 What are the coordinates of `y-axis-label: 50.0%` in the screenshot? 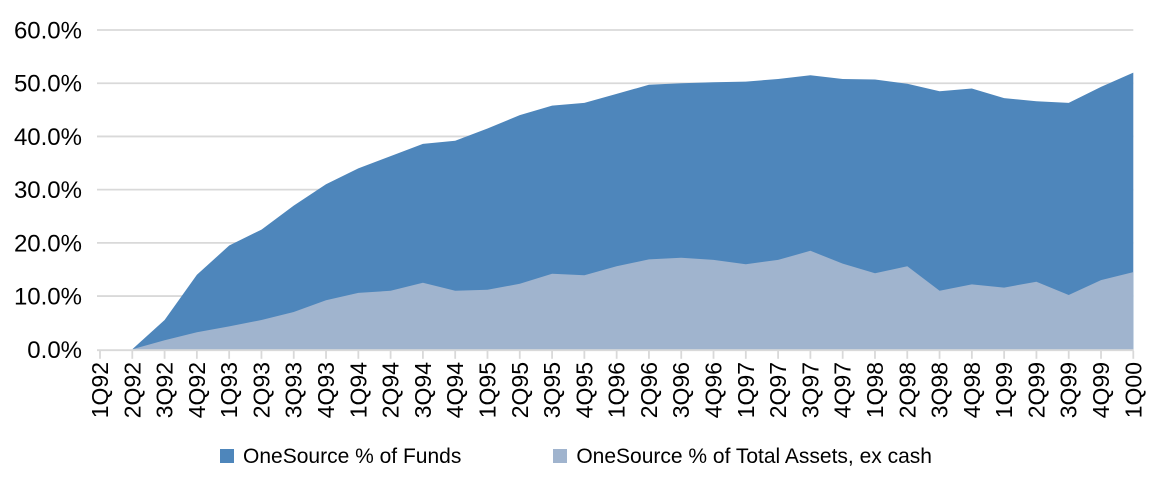 It's located at (48, 84).